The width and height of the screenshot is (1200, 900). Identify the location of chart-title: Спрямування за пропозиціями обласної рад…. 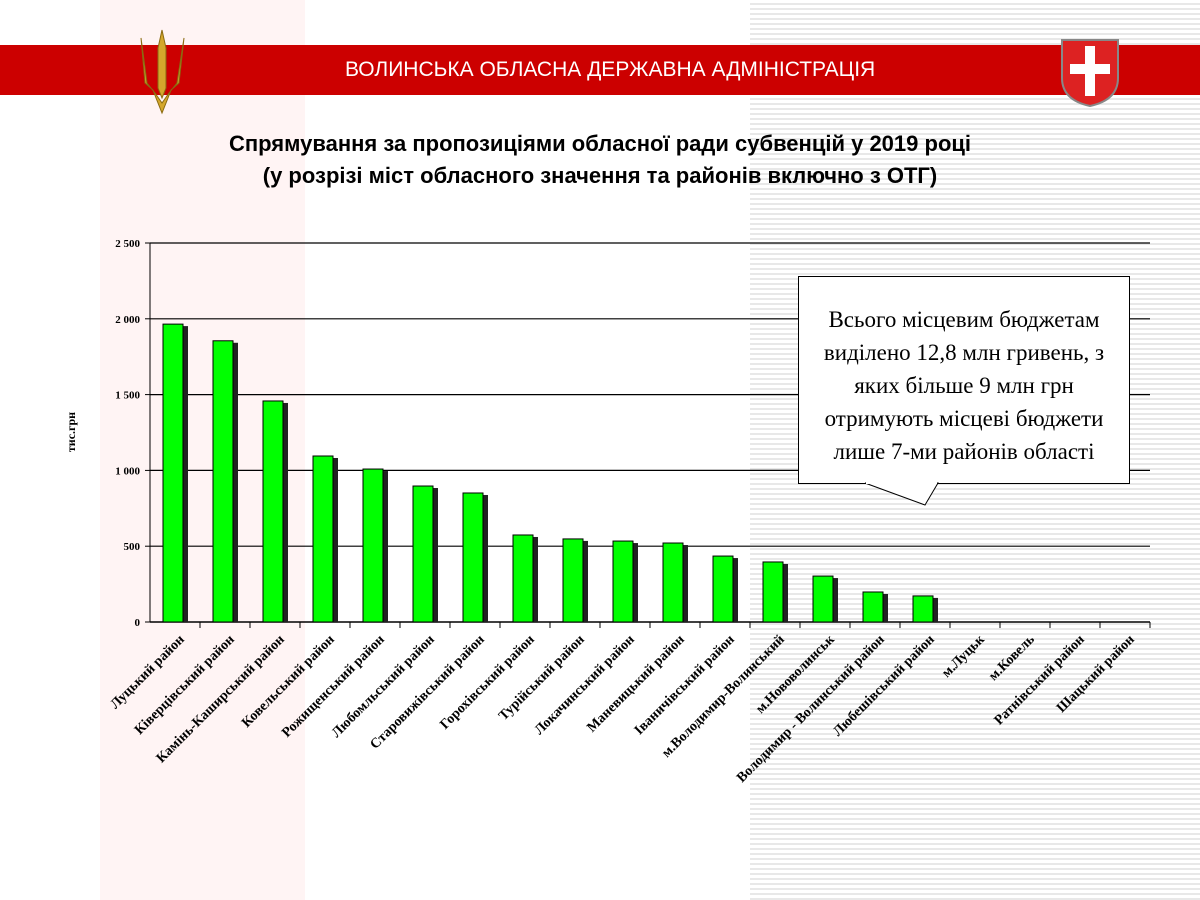
(600, 160).